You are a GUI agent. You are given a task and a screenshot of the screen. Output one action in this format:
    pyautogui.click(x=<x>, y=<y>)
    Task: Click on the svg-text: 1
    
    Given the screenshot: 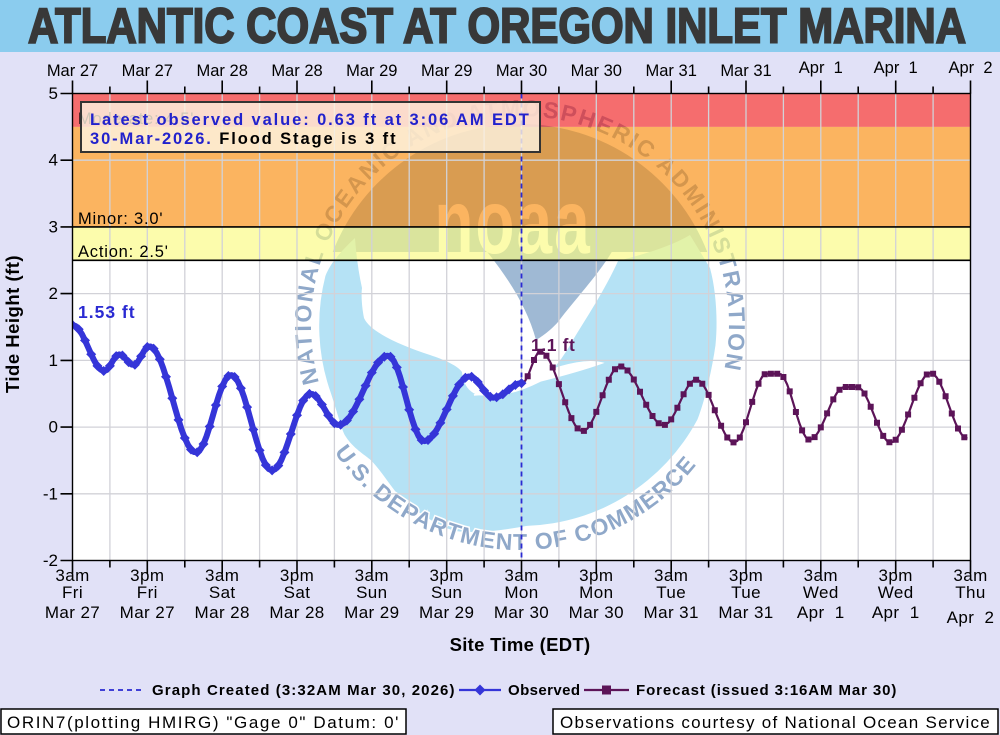 What is the action you would take?
    pyautogui.click(x=53, y=360)
    